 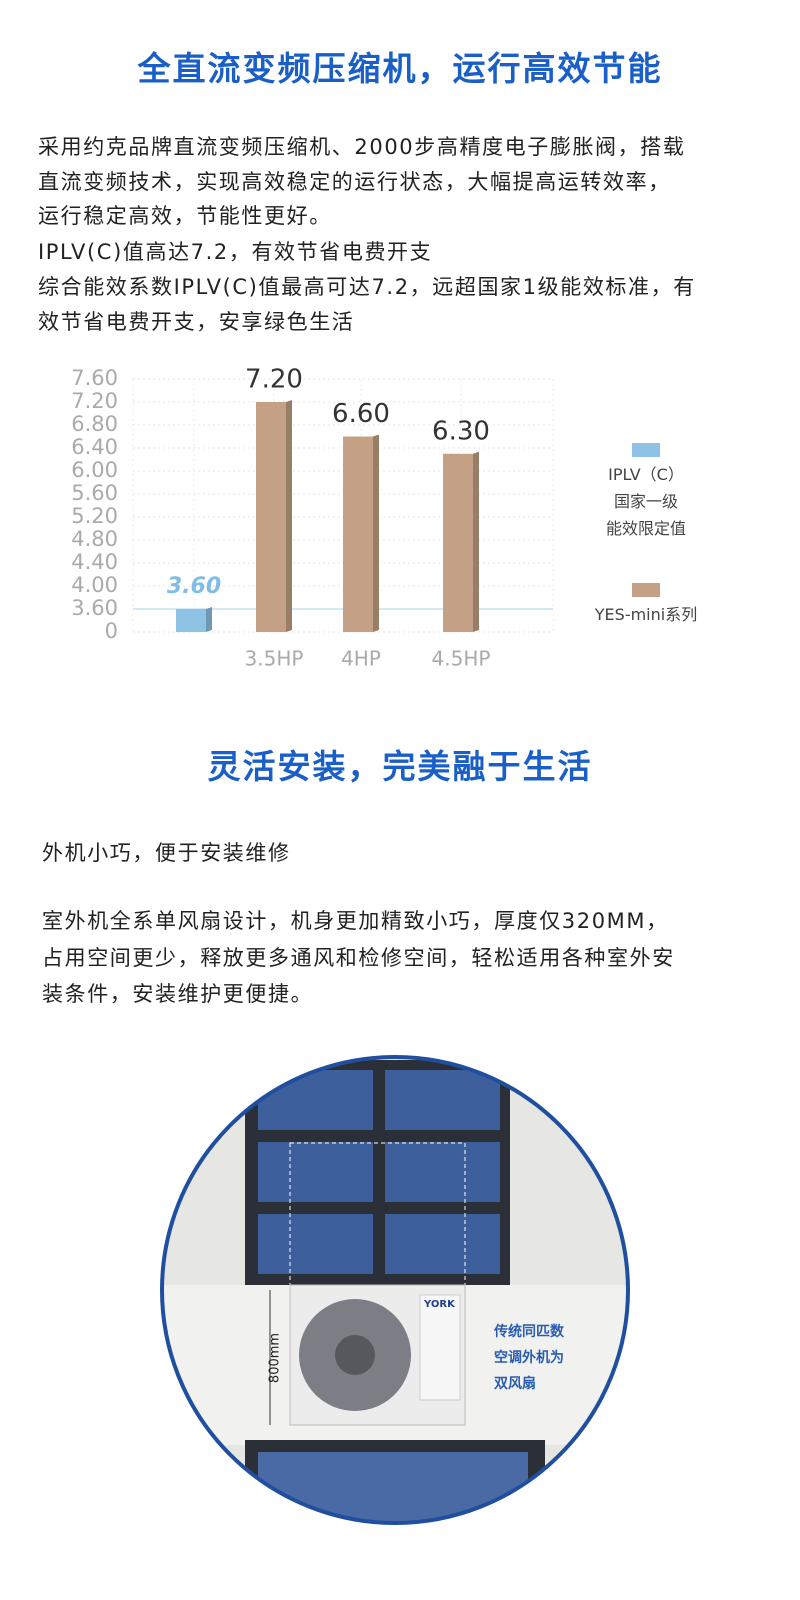 What do you see at coordinates (400, 68) in the screenshot?
I see `section-title: 全直流变频压缩机，运行高效节能` at bounding box center [400, 68].